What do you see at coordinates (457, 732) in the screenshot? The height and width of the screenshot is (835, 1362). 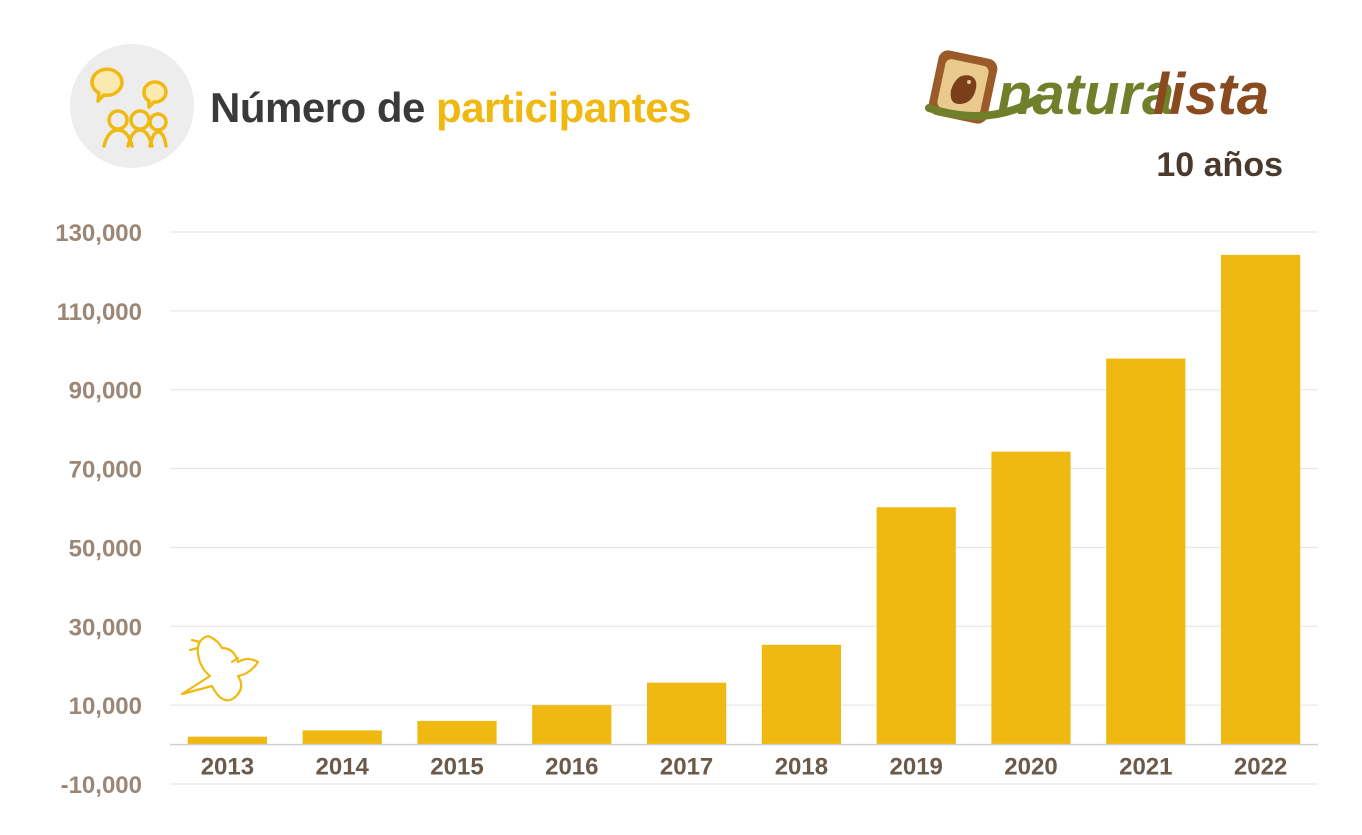 I see `bar-2015` at bounding box center [457, 732].